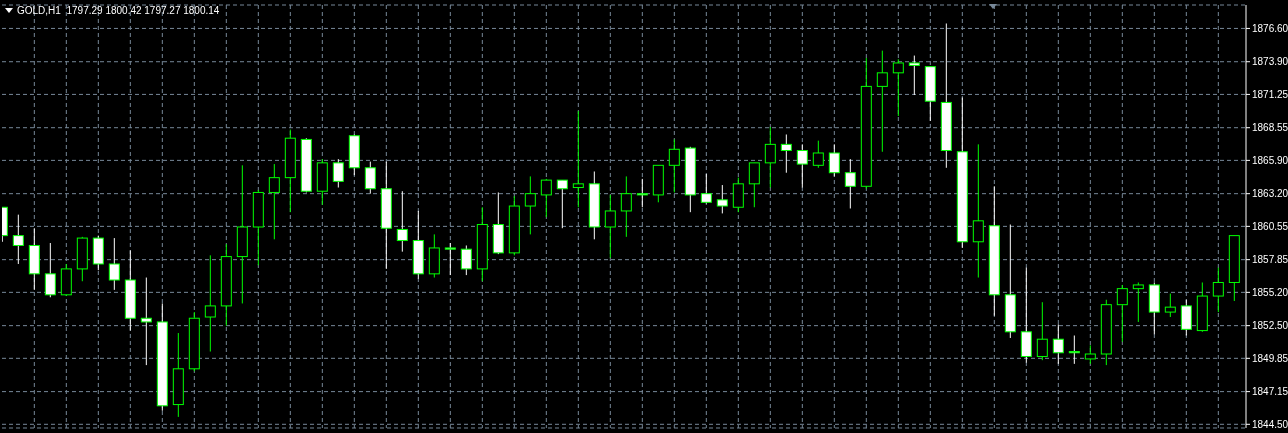 The height and width of the screenshot is (433, 1288). What do you see at coordinates (1270, 326) in the screenshot?
I see `y-tick-label: 1852.50` at bounding box center [1270, 326].